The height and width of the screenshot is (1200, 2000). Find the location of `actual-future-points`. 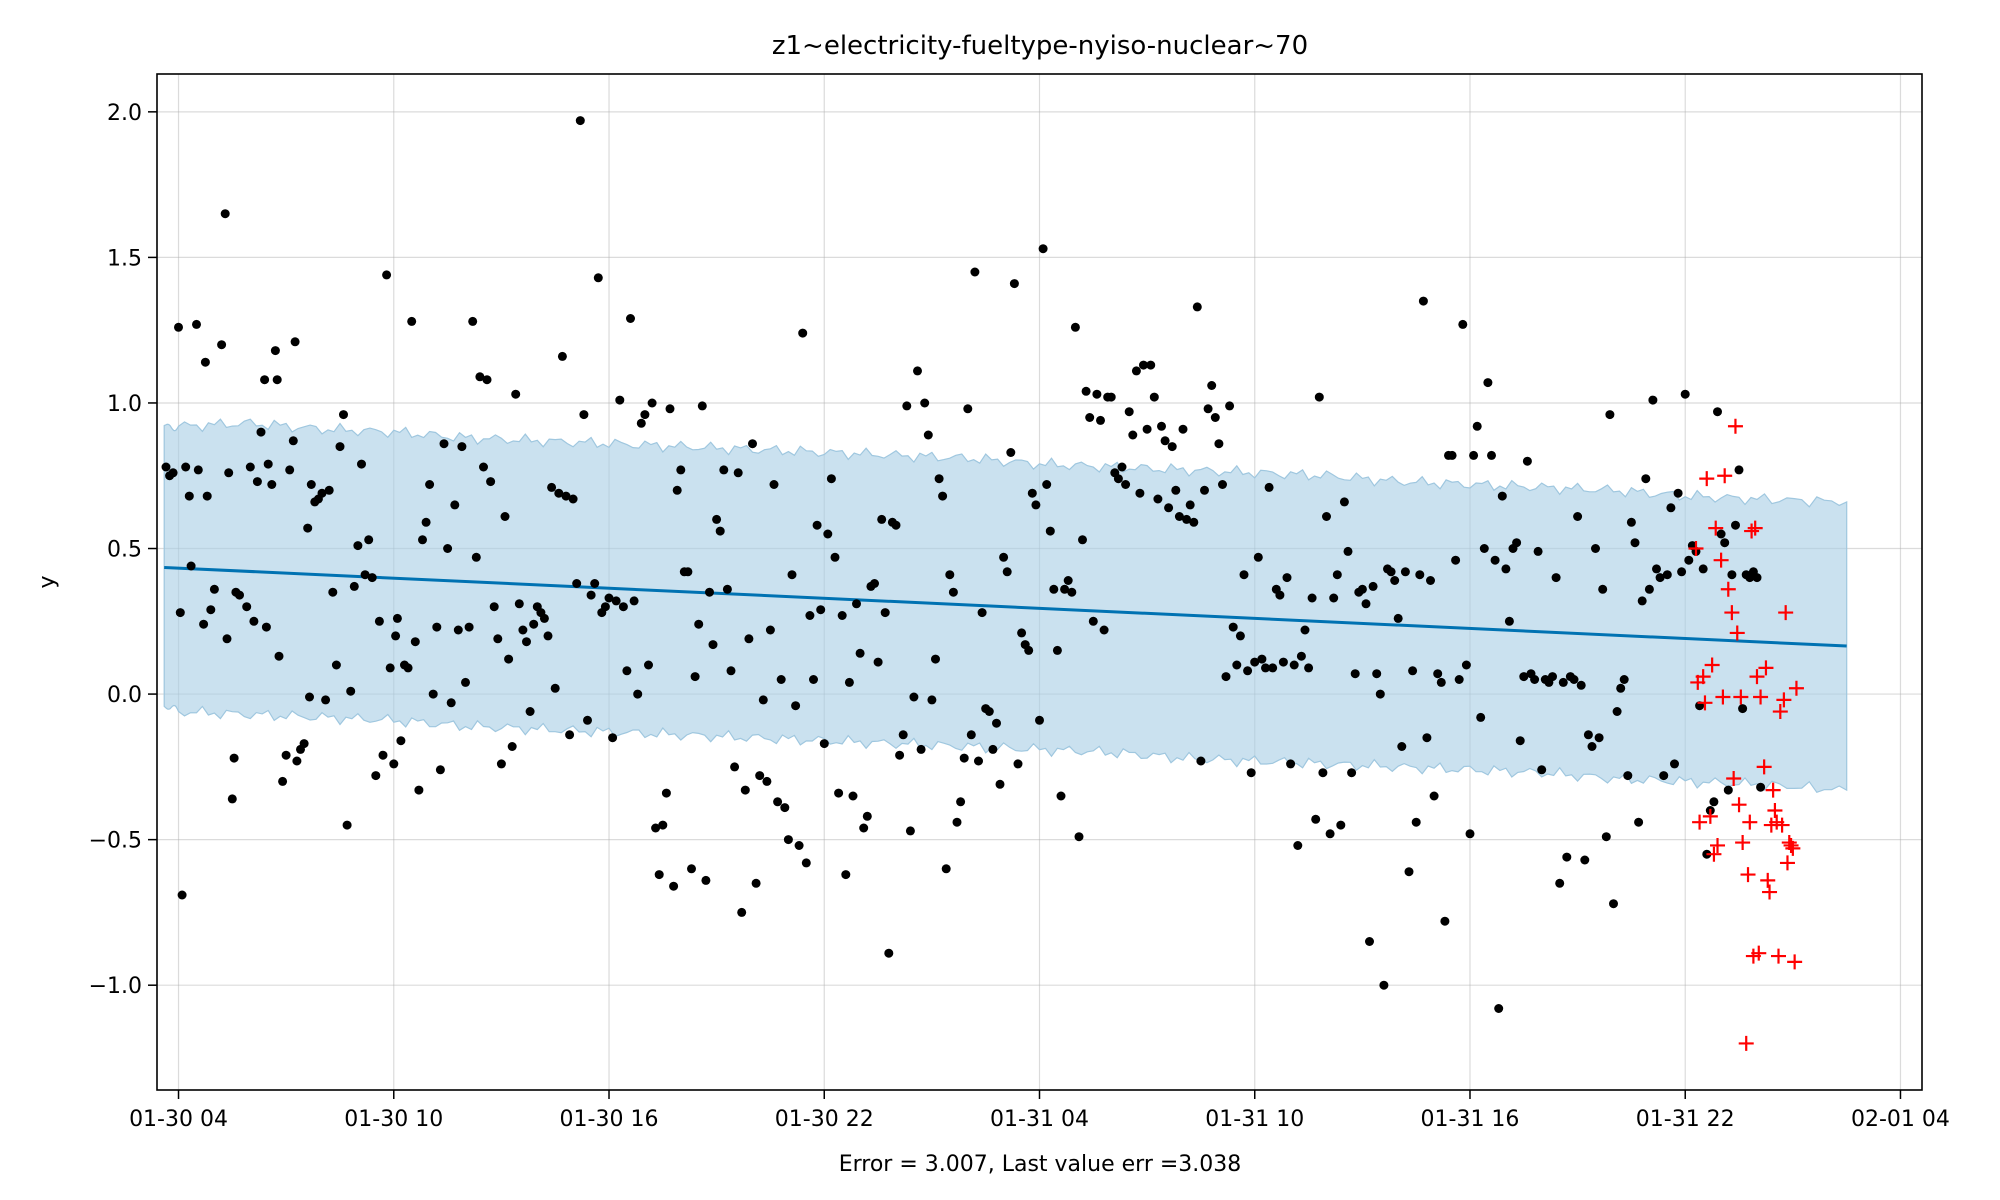

actual-future-points is located at coordinates (1746, 734).